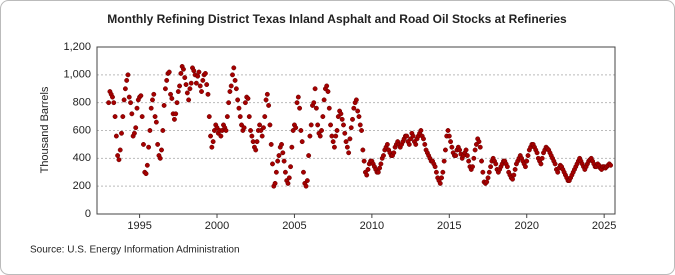 Image resolution: width=675 pixels, height=275 pixels. Describe the element at coordinates (82, 186) in the screenshot. I see `y-tick-label: 200` at that location.